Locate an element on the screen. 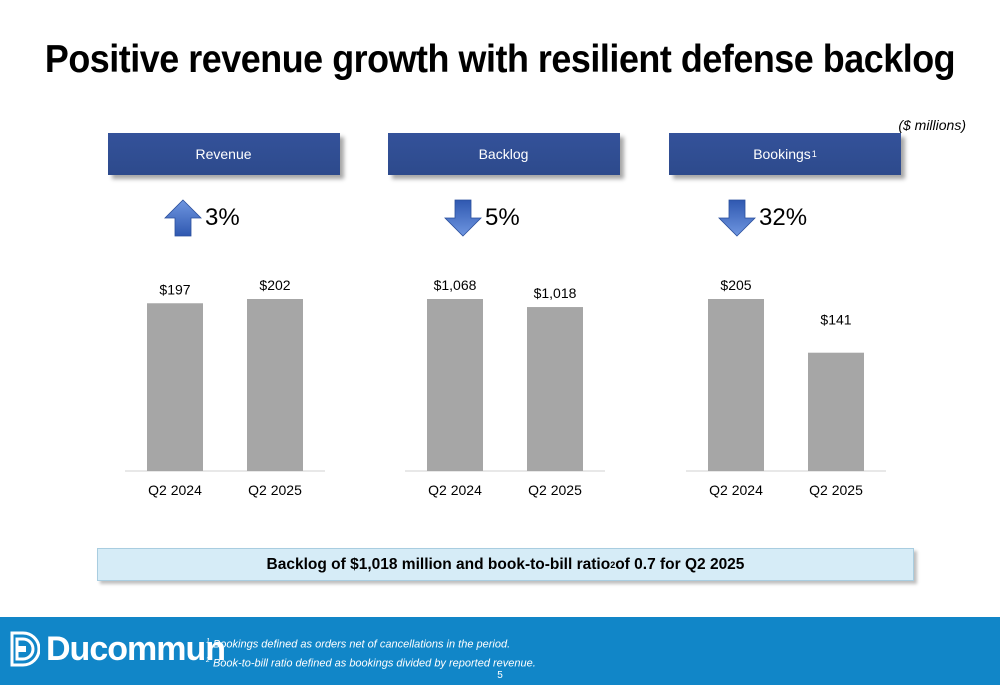  data-label: $205 is located at coordinates (735, 285).